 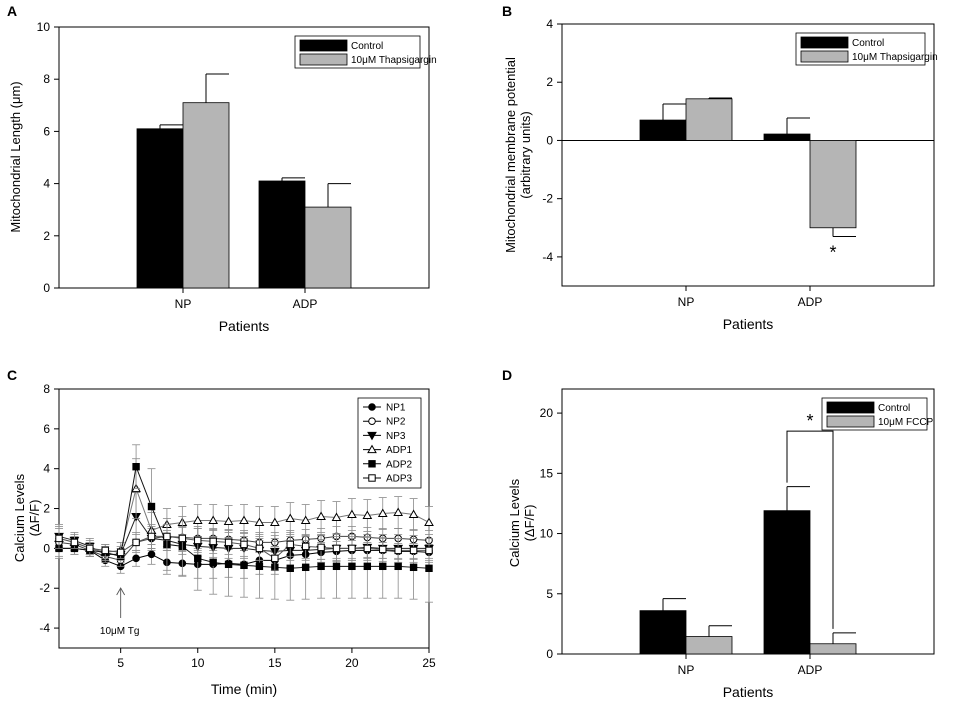 What do you see at coordinates (832, 253) in the screenshot?
I see `significance-marker: *` at bounding box center [832, 253].